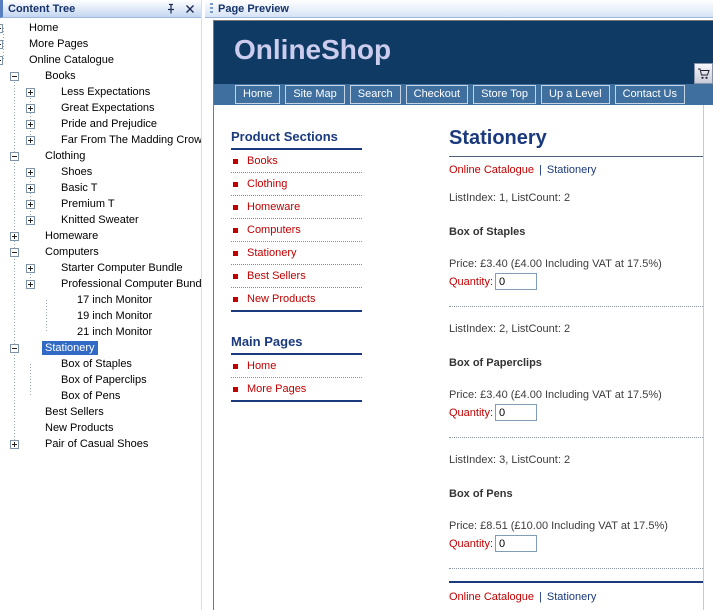  Describe the element at coordinates (74, 412) in the screenshot. I see `tree-item-label: Best Sellers` at that location.